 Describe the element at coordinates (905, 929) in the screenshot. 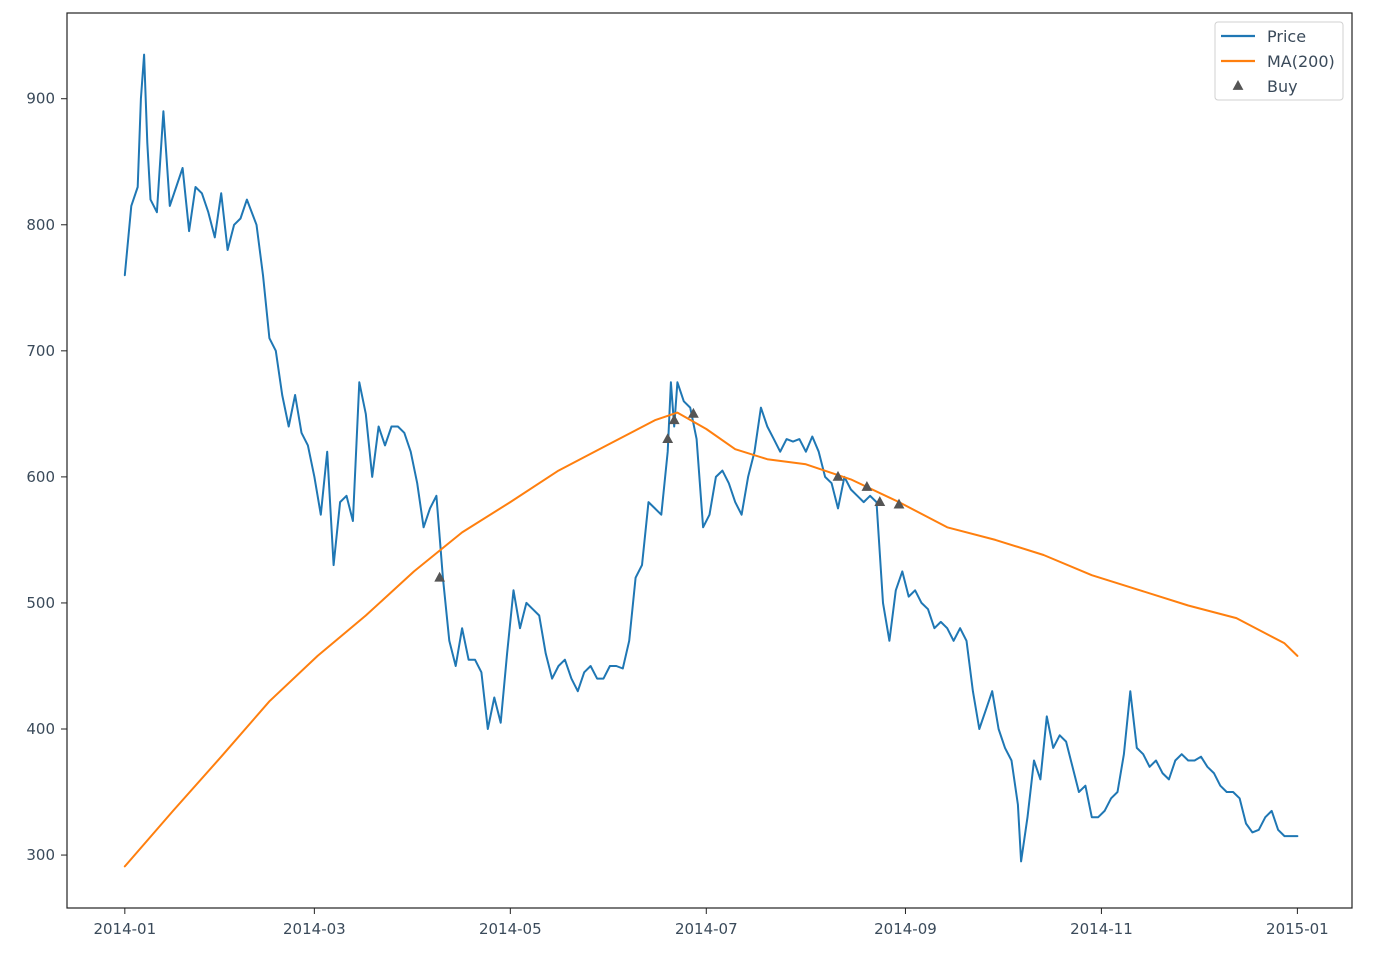

I see `x-tick-label: 2014-09` at that location.